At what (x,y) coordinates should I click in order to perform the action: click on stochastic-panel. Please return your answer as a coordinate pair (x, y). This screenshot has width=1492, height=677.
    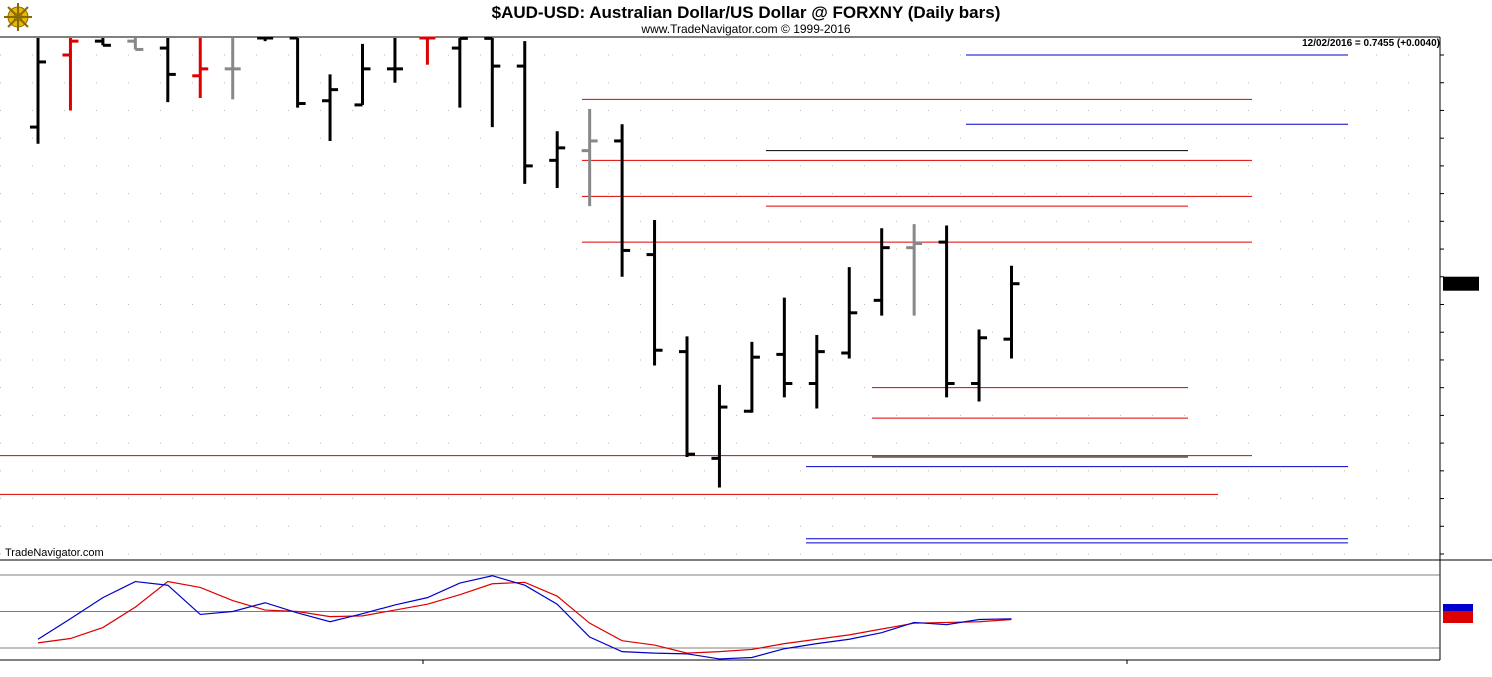
    Looking at the image, I should click on (736, 617).